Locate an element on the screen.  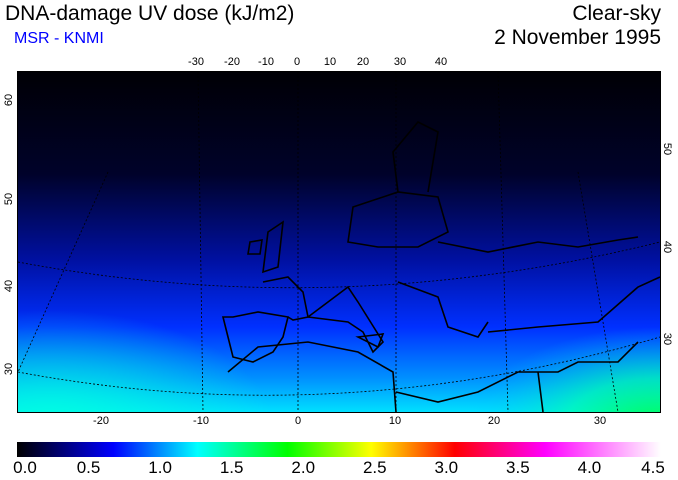
source-label: MSR - KNMI is located at coordinates (59, 38).